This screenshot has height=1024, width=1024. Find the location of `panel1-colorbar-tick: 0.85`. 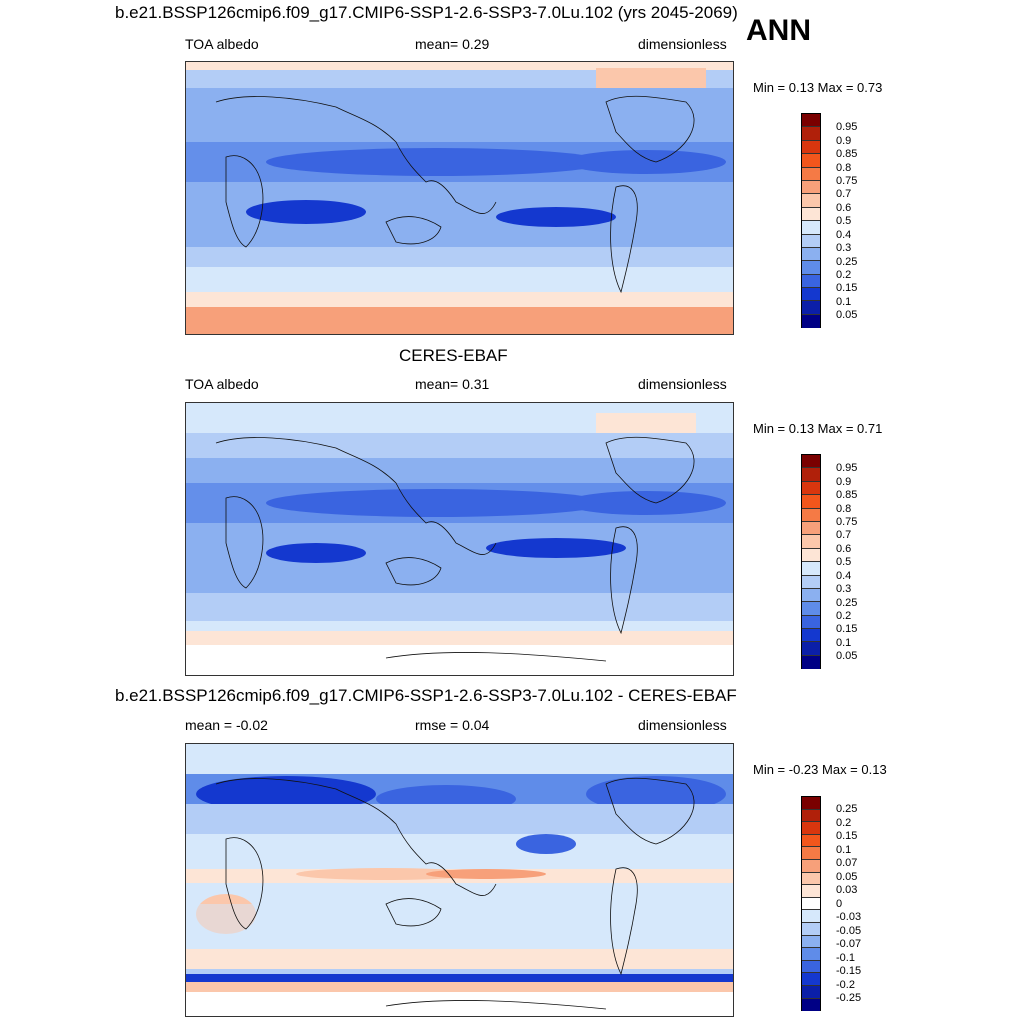

panel1-colorbar-tick: 0.85 is located at coordinates (847, 154).